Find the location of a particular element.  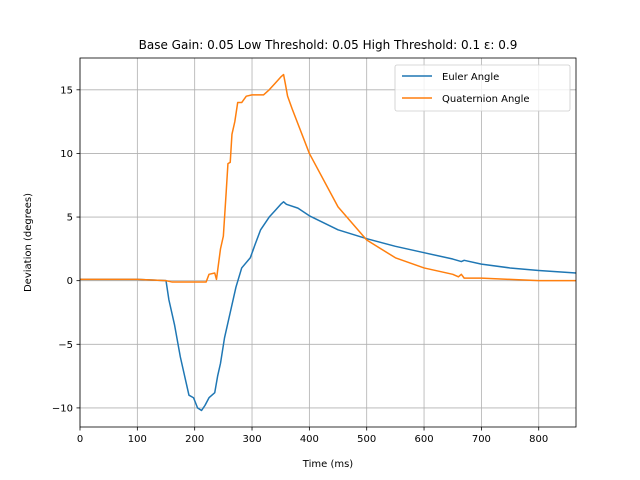

legend: Euler Angle Quaternion Angle is located at coordinates (482, 88).